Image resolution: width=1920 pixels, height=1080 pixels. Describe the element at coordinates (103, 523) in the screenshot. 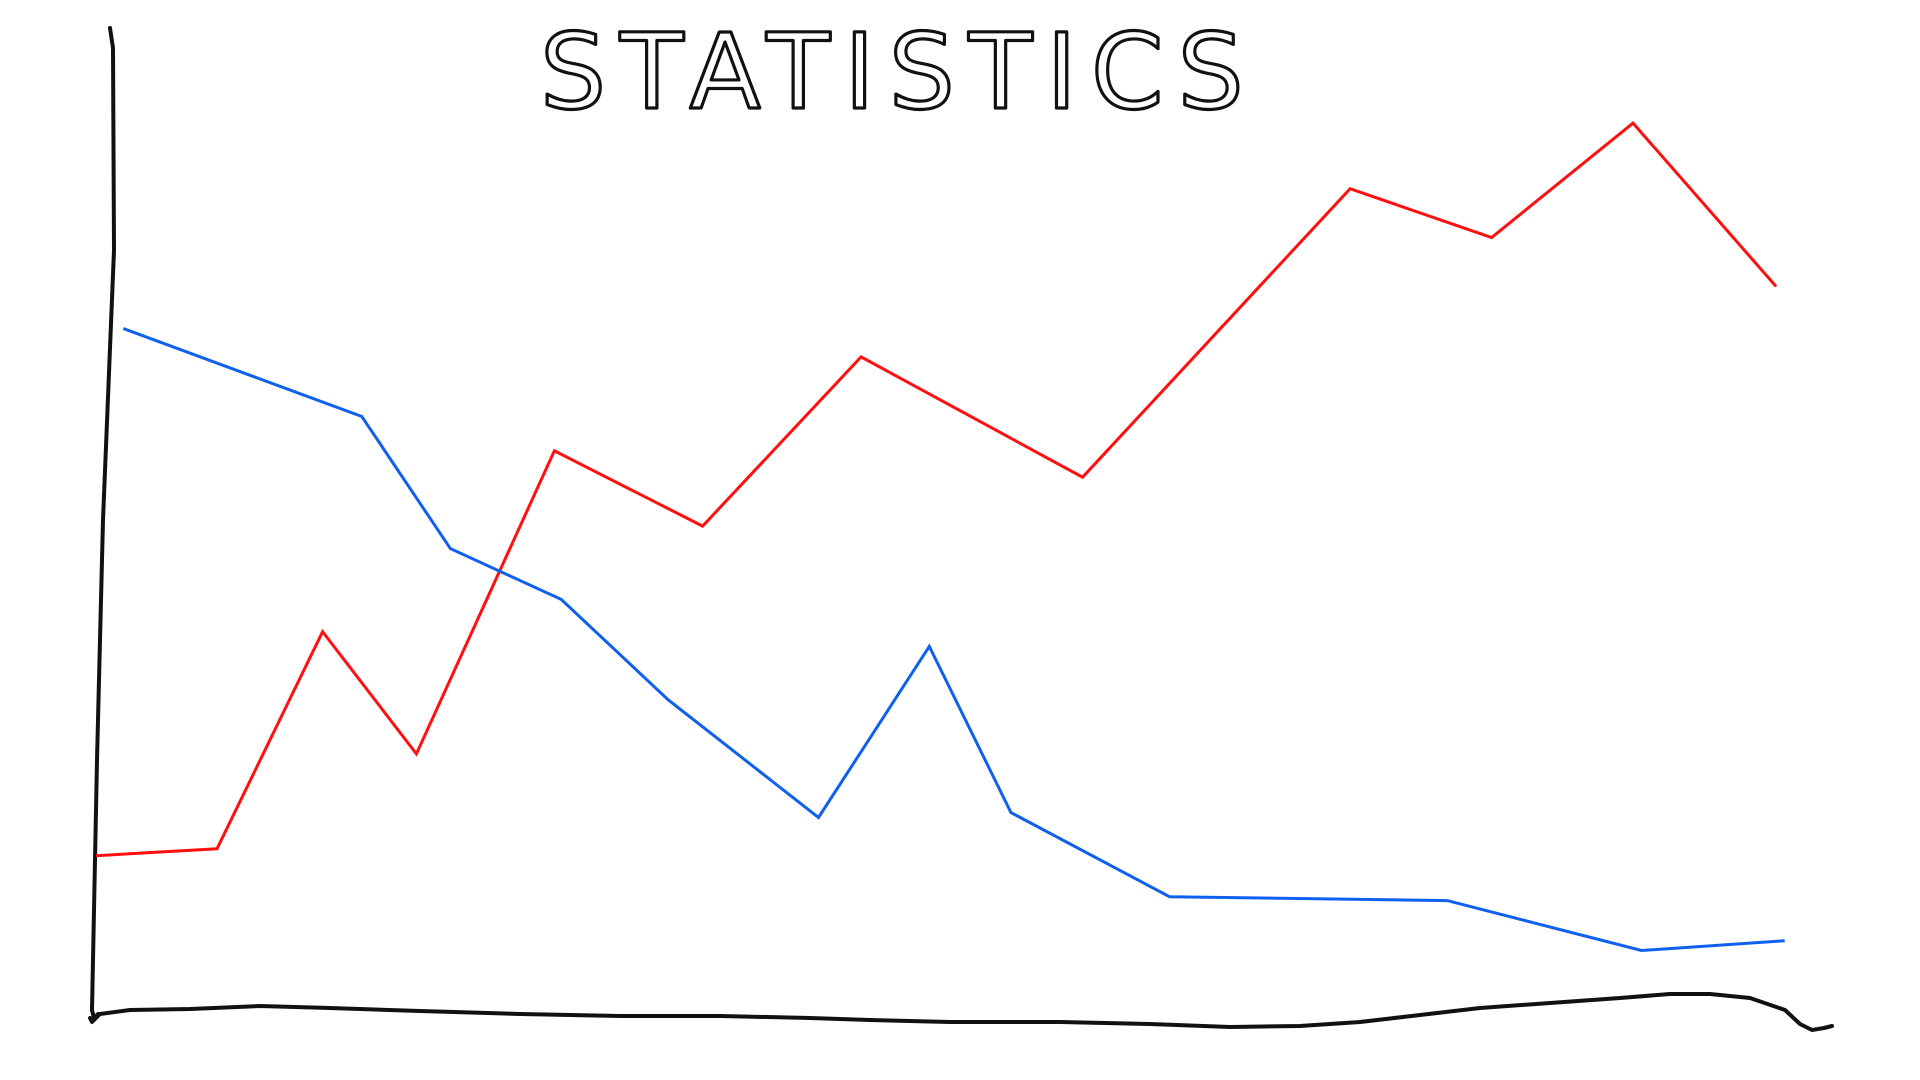

I see `y-axis-line` at that location.